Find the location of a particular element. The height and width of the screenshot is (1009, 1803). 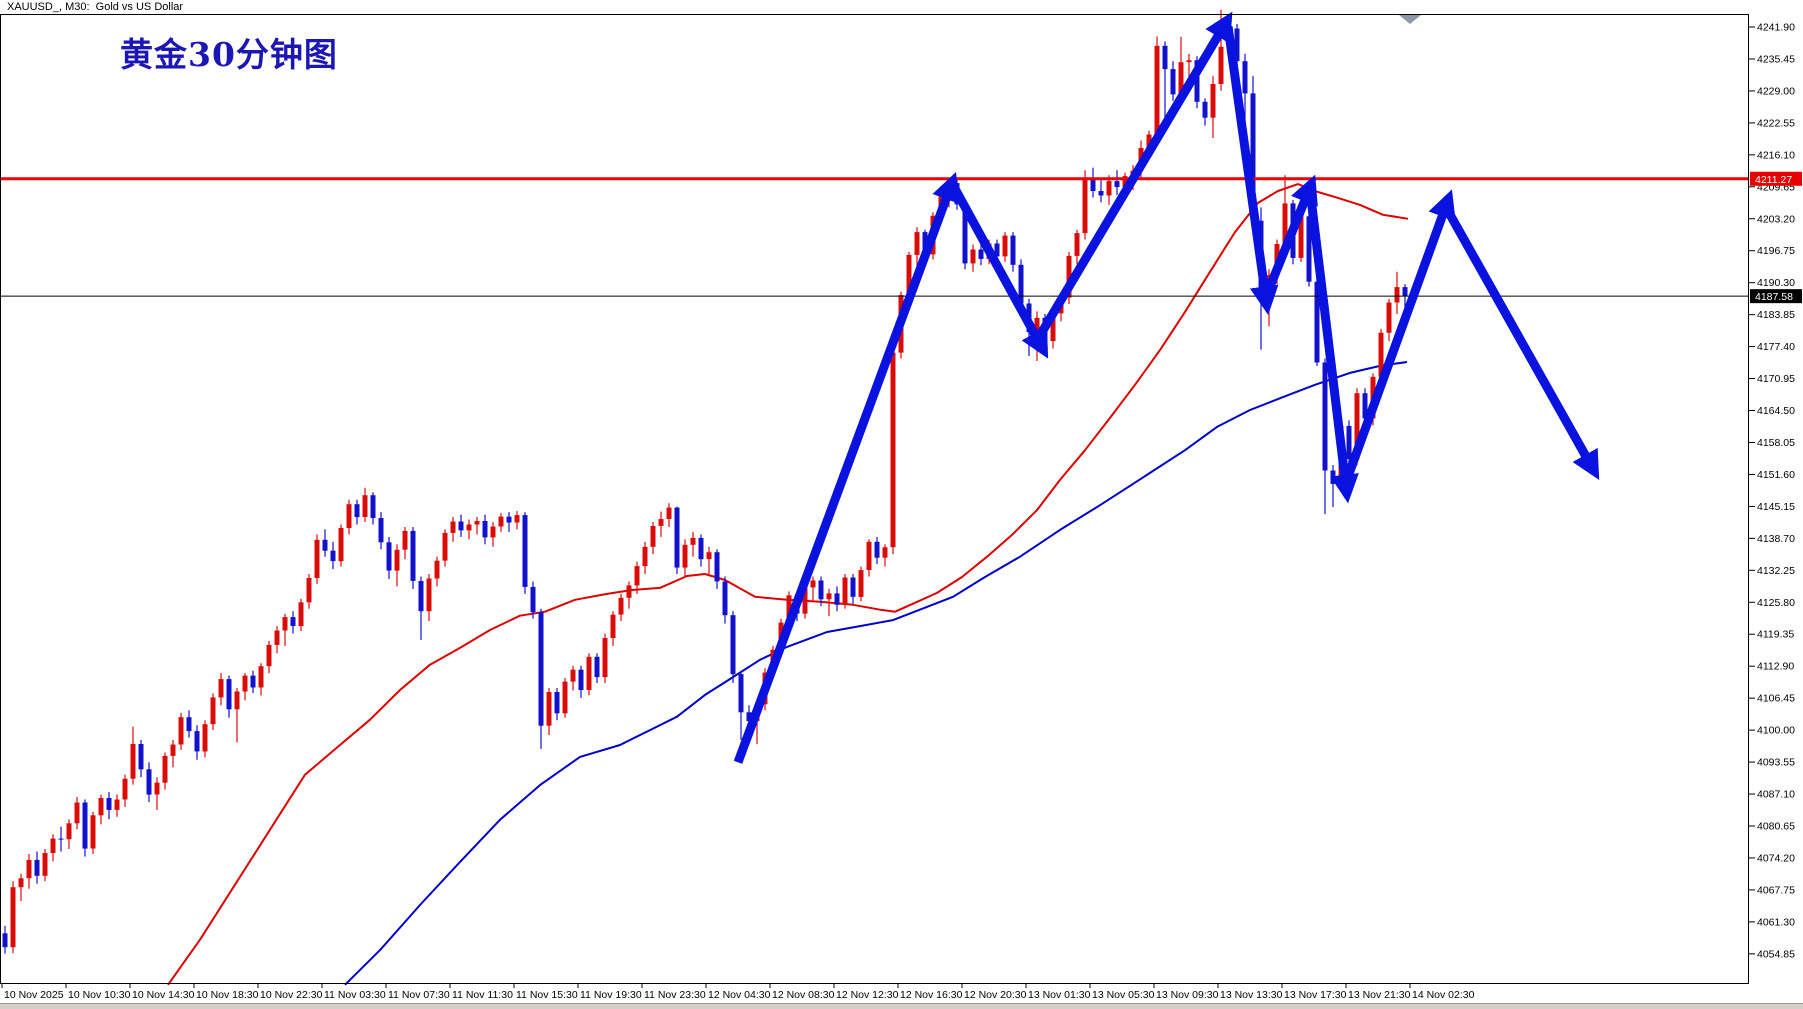

svg-text: 11 Nov 15:30 is located at coordinates (547, 995).